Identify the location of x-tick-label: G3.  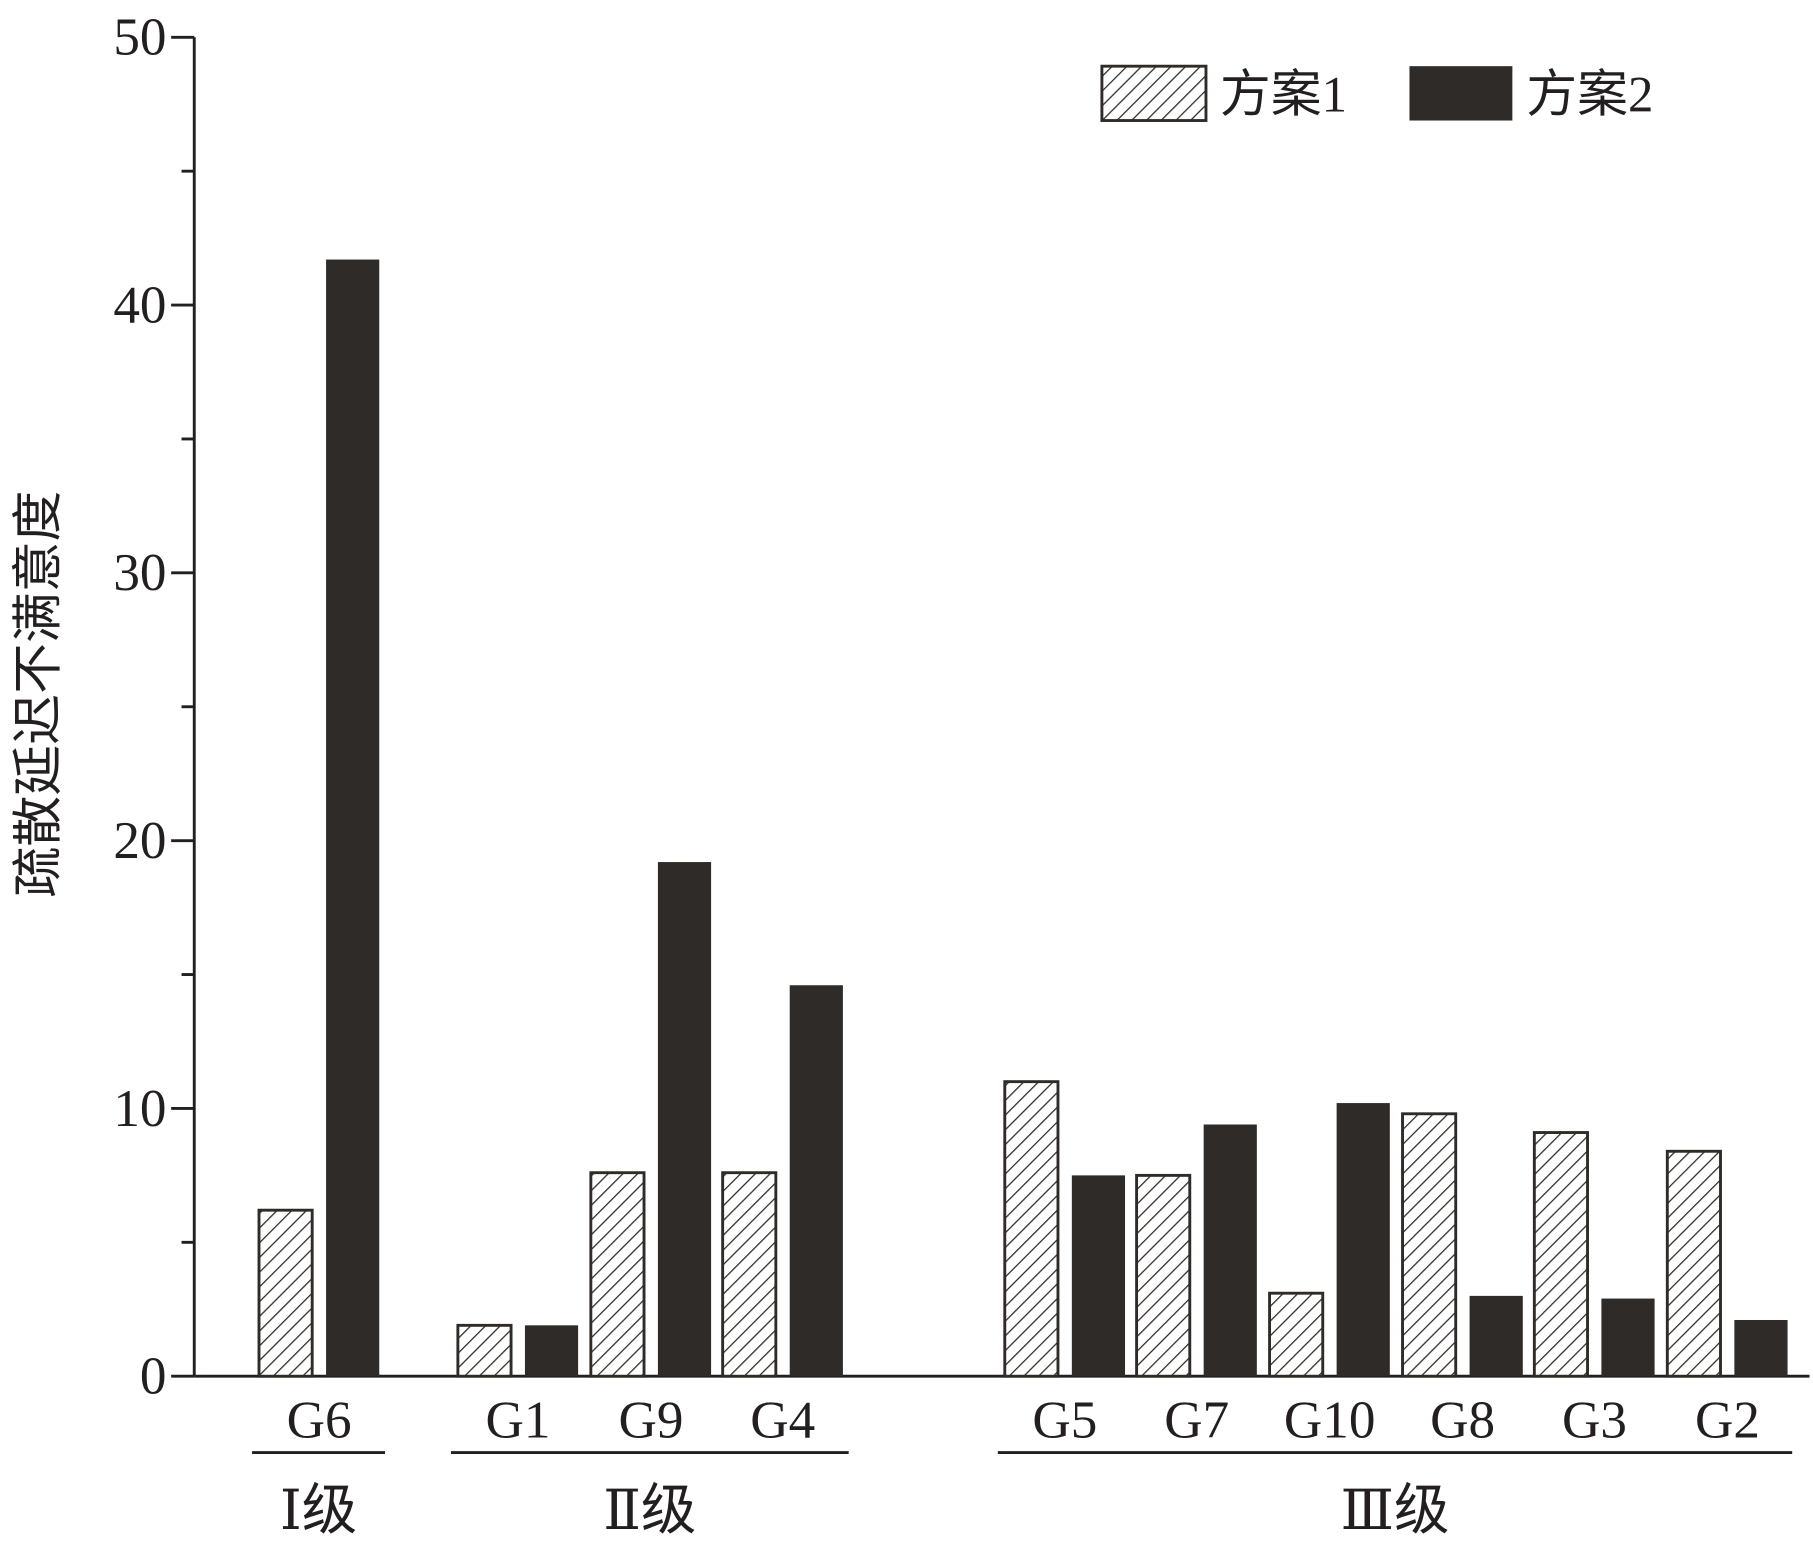
(1594, 1420).